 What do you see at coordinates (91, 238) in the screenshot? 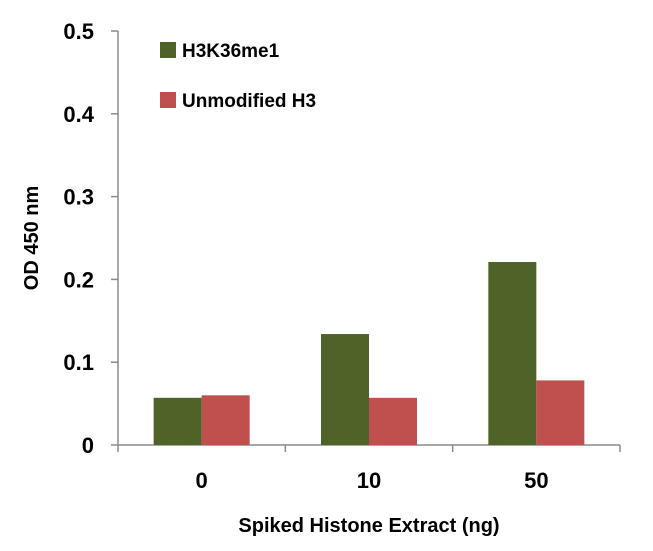
I see `y-axis: 0 0.1 0.2 0.3 0.4 0.5` at bounding box center [91, 238].